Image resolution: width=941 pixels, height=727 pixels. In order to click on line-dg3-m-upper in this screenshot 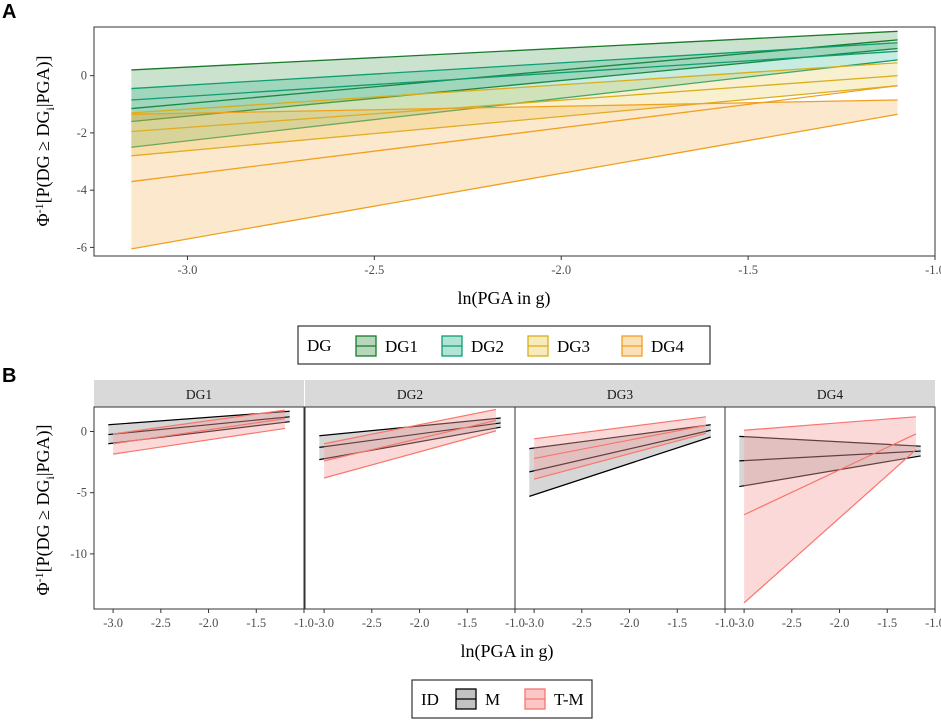, I will do `click(620, 437)`.